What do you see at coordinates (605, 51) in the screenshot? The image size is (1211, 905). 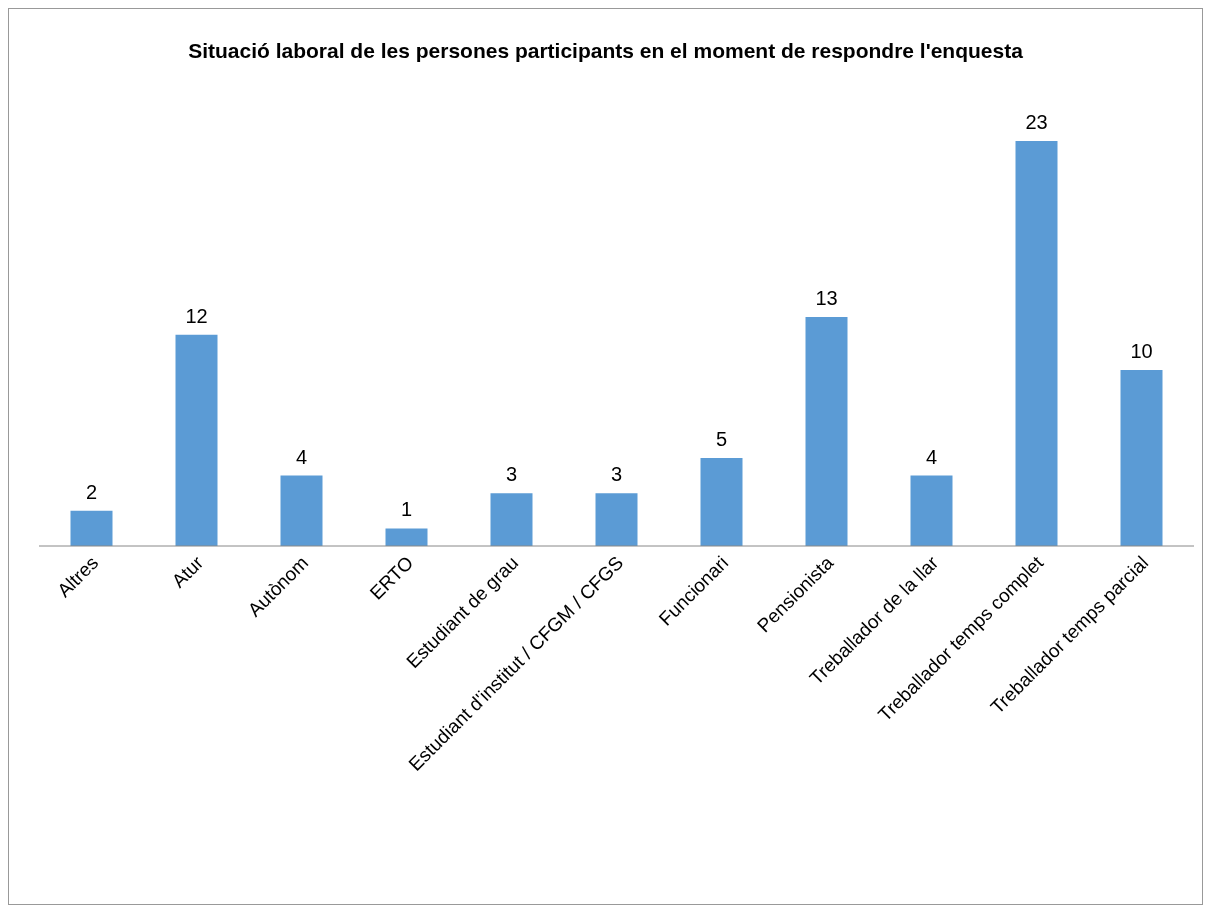 I see `chart-title: Situació laboral de les persones participants en el moment de respondre l'enquesta` at bounding box center [605, 51].